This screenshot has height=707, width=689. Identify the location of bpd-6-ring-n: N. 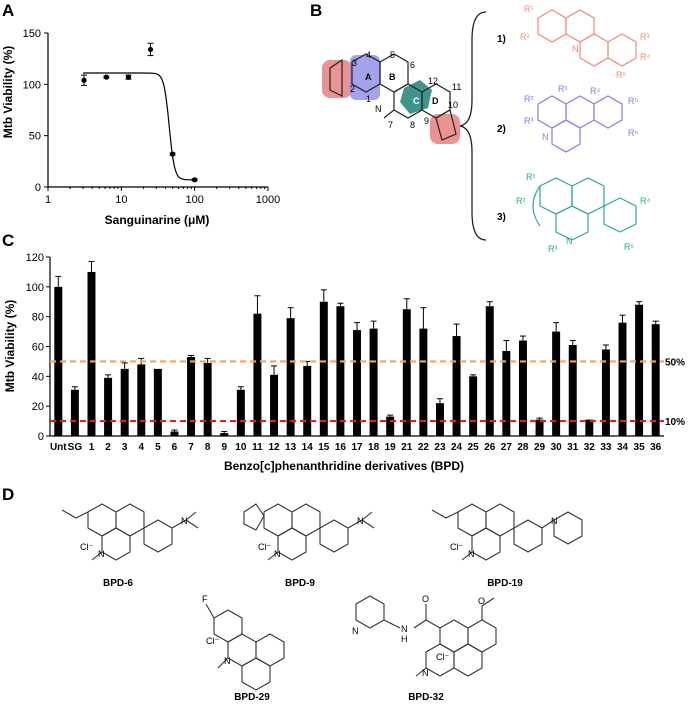
(101, 554).